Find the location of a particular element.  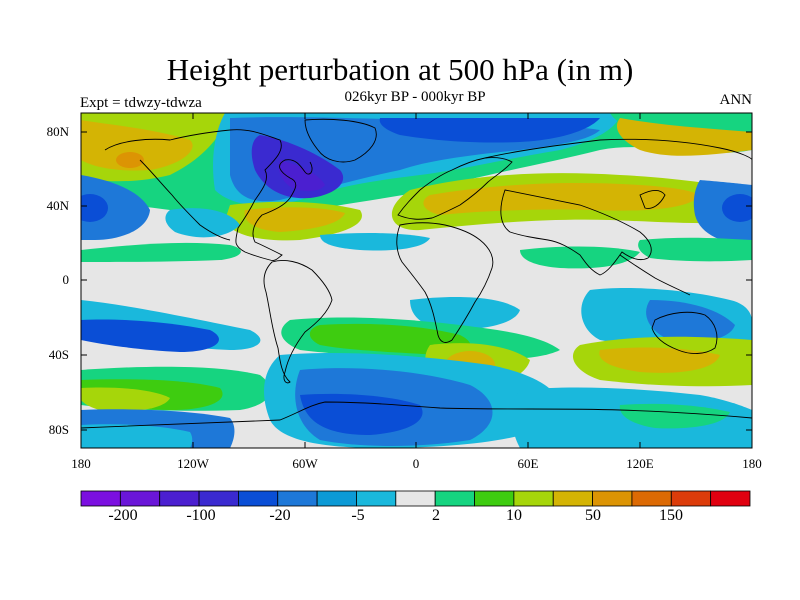

lat-label-80n: 80N is located at coordinates (57, 131).